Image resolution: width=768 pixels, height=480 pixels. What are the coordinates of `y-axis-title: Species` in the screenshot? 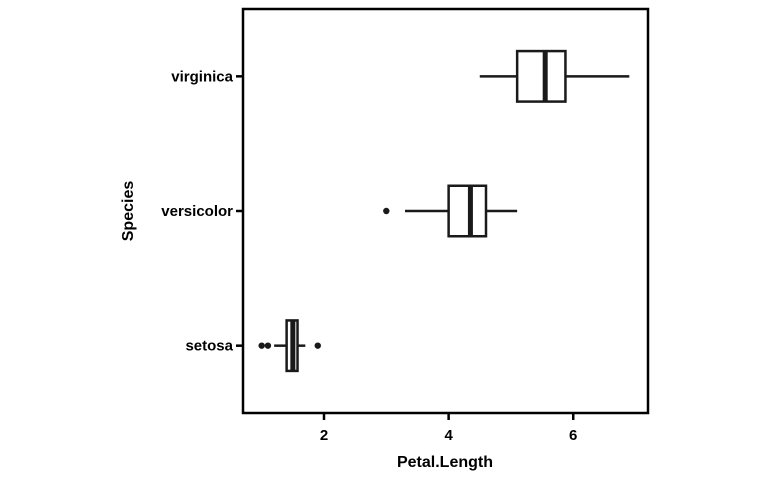 It's located at (128, 211).